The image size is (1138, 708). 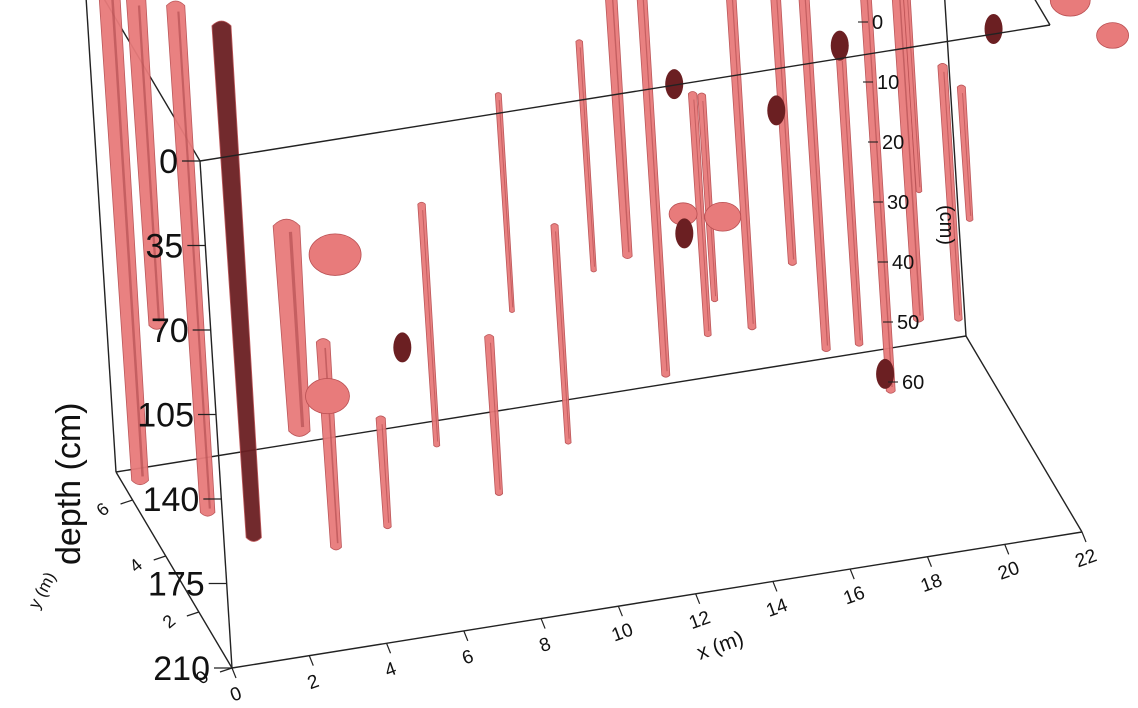 I want to click on y-tick-label: 4, so click(x=136, y=566).